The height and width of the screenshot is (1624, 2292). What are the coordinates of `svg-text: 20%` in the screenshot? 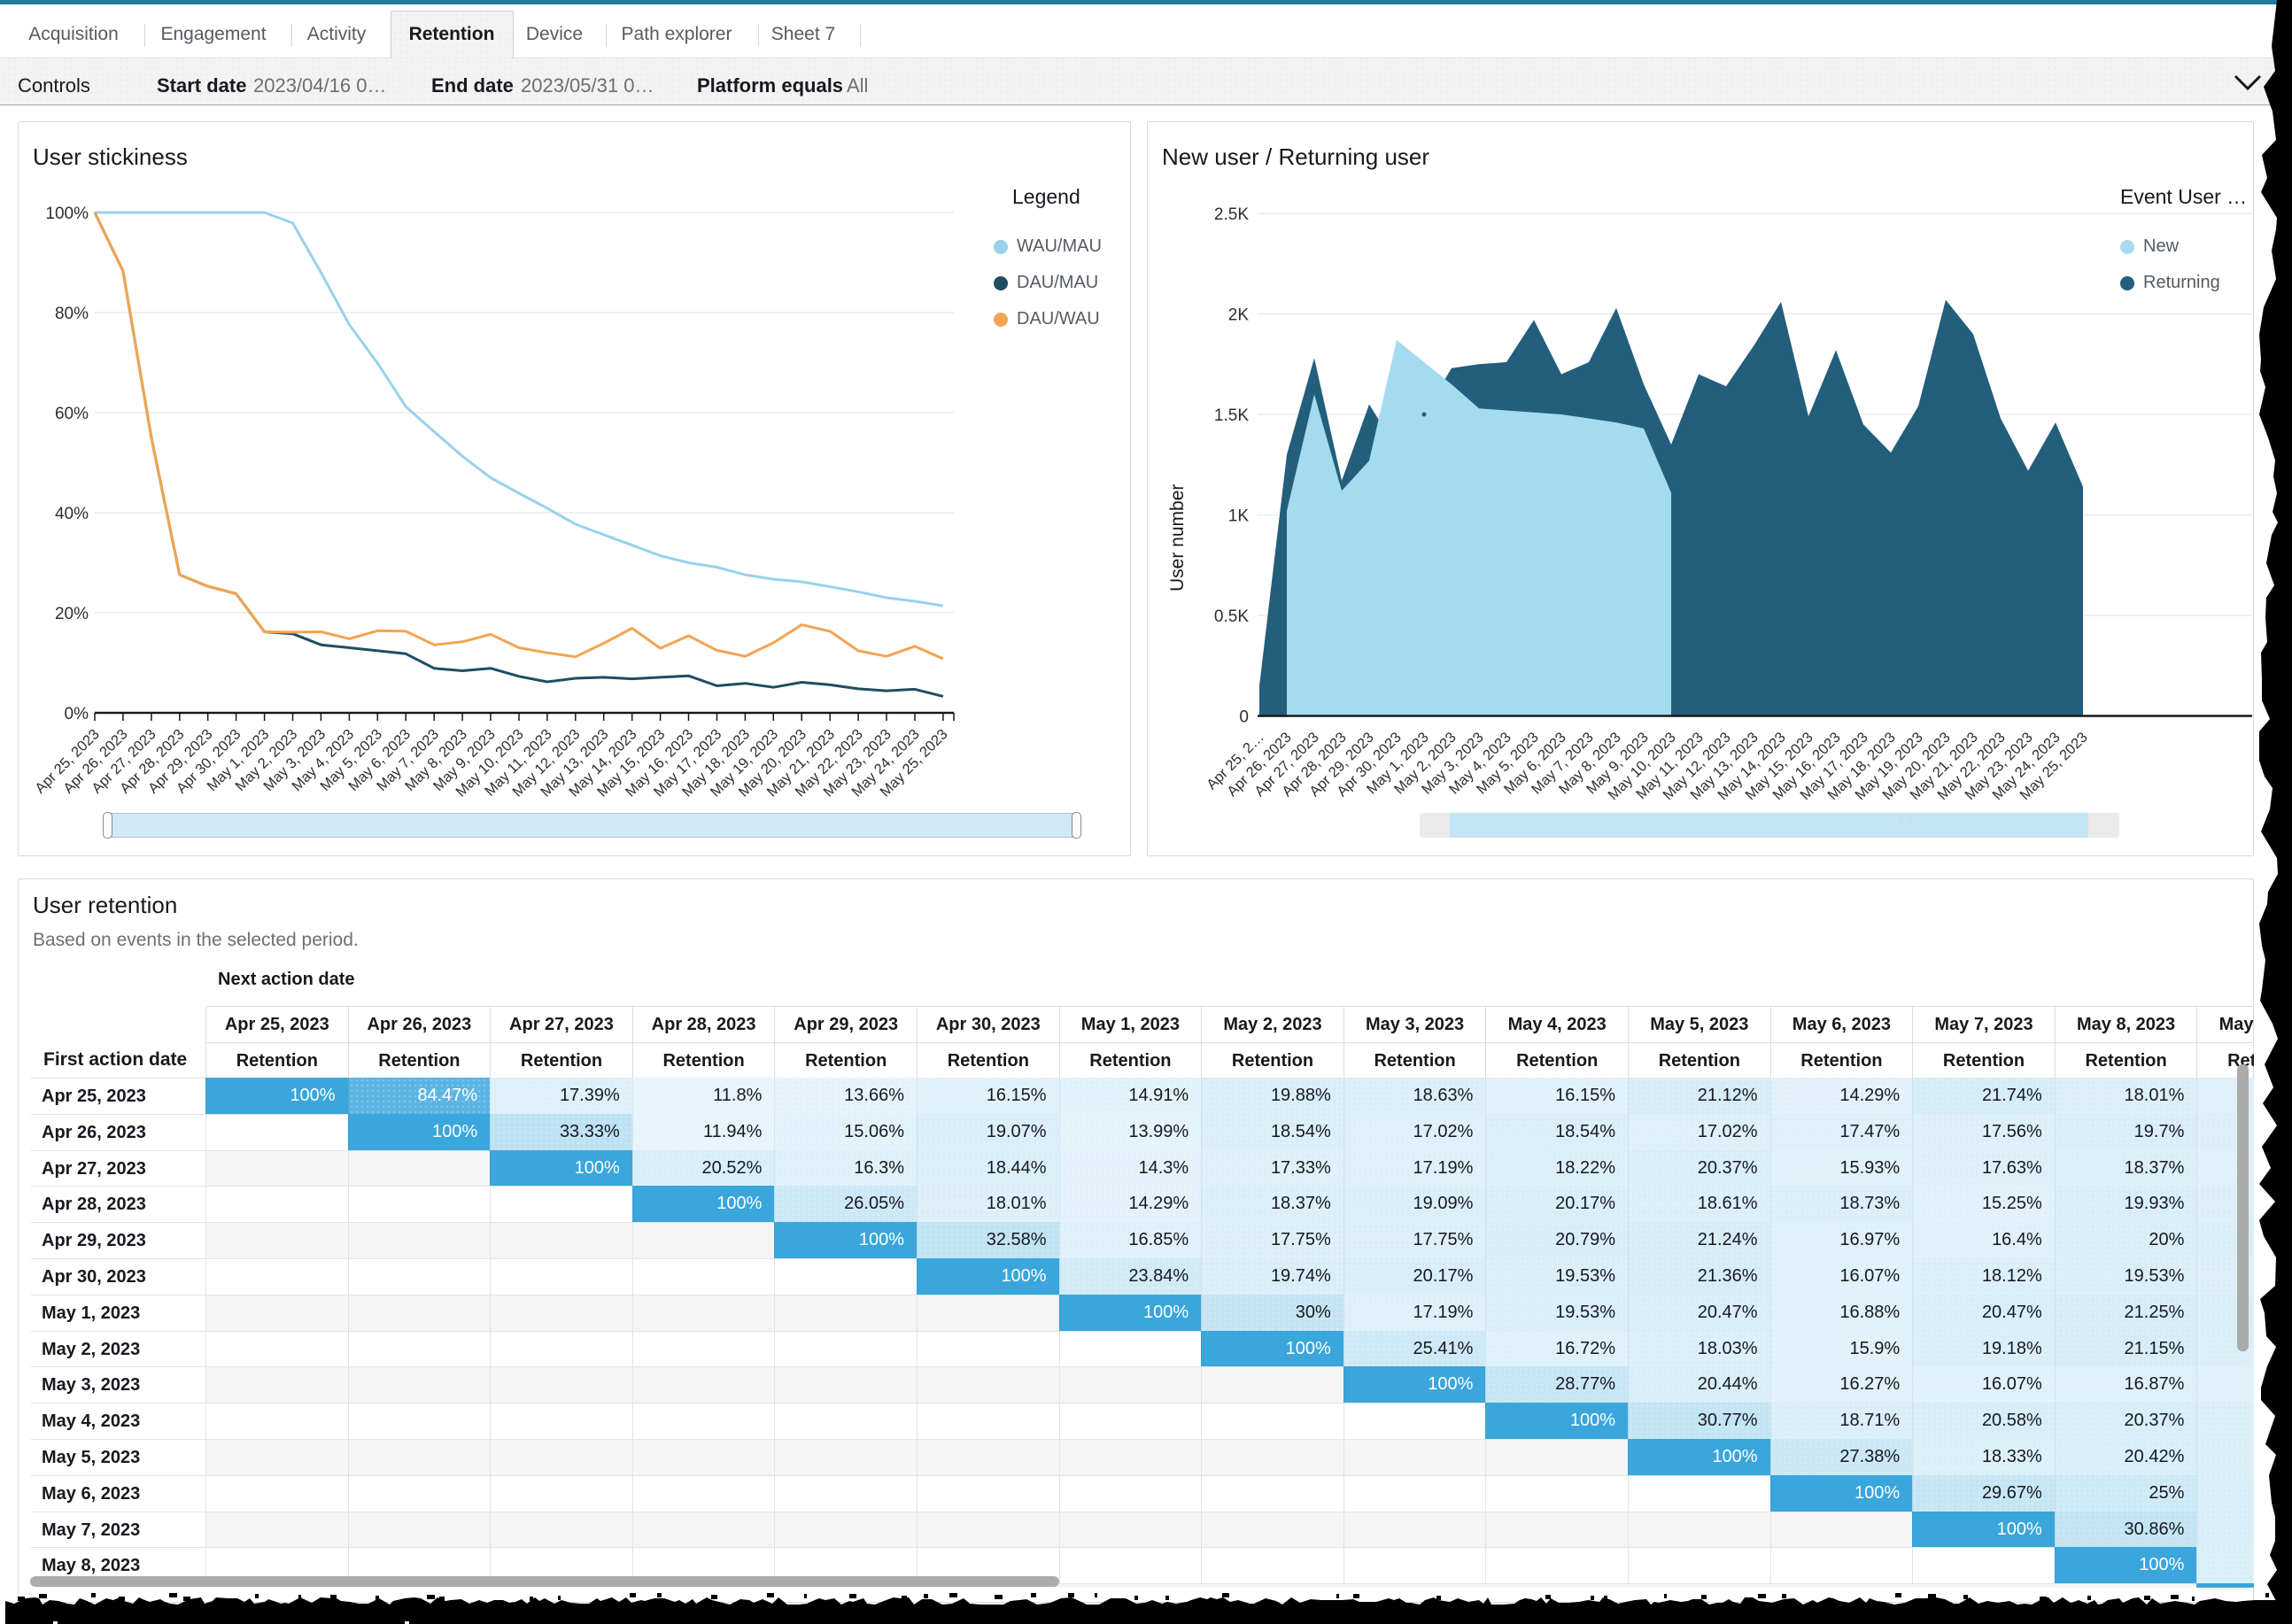 It's located at (72, 614).